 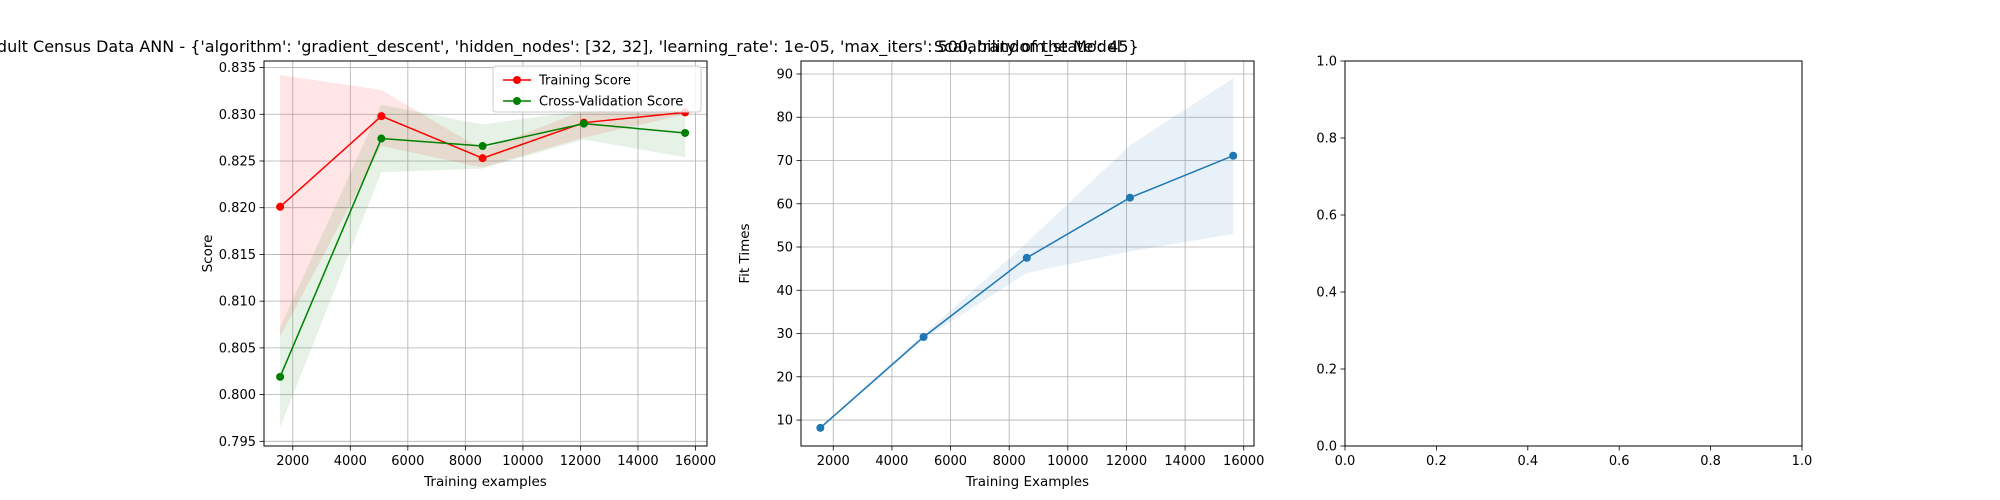 I want to click on y-axis-label: Fit Times, so click(x=745, y=253).